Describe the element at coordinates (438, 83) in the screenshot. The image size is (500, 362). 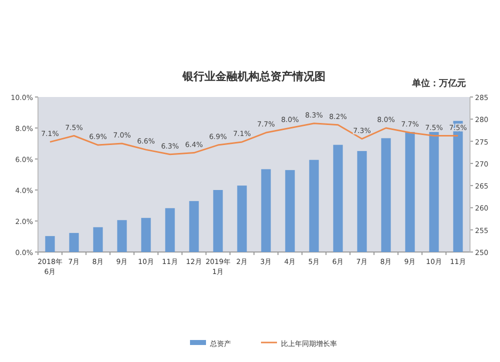
I see `text: 单位：万亿元` at that location.